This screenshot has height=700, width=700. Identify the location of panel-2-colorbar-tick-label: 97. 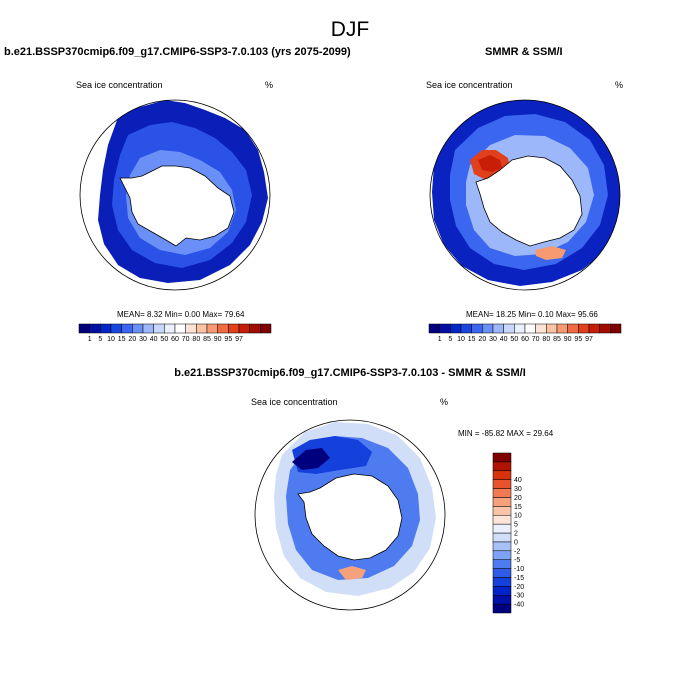
(589, 339).